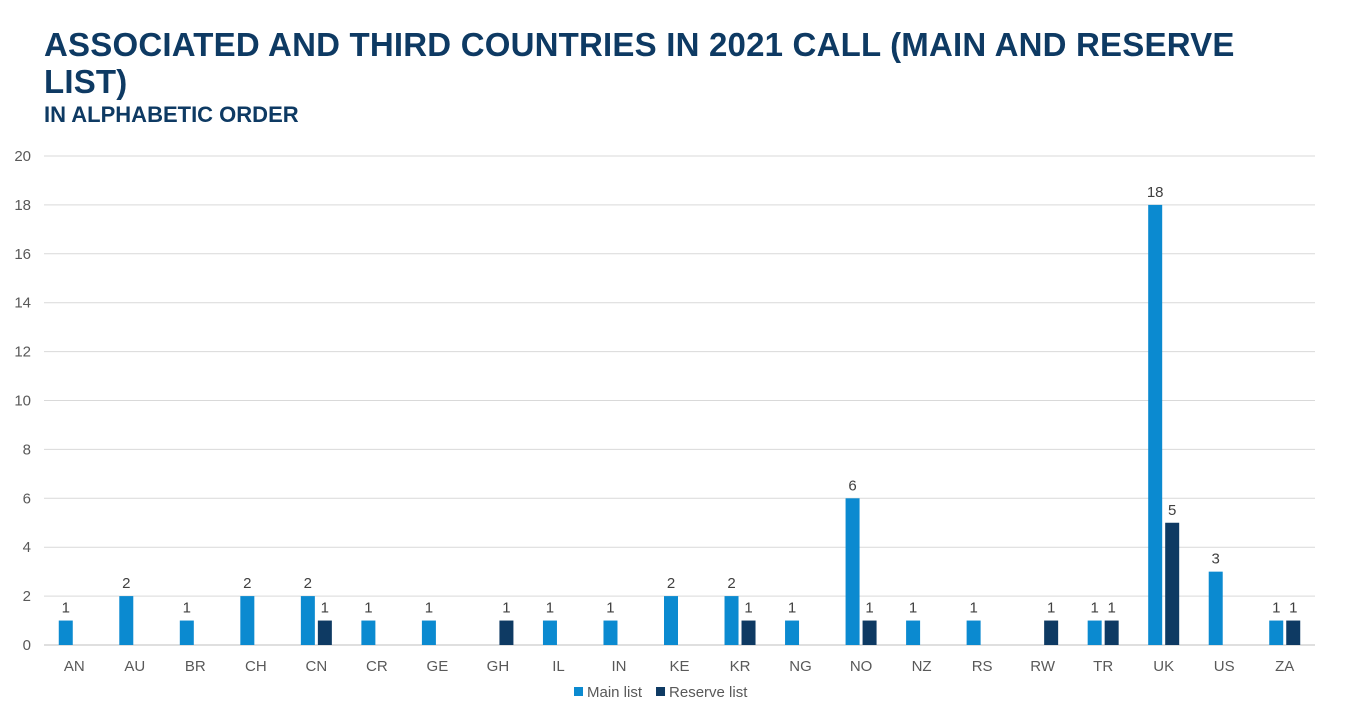 Image resolution: width=1351 pixels, height=714 pixels. What do you see at coordinates (800, 666) in the screenshot?
I see `x-tick-label: NG` at bounding box center [800, 666].